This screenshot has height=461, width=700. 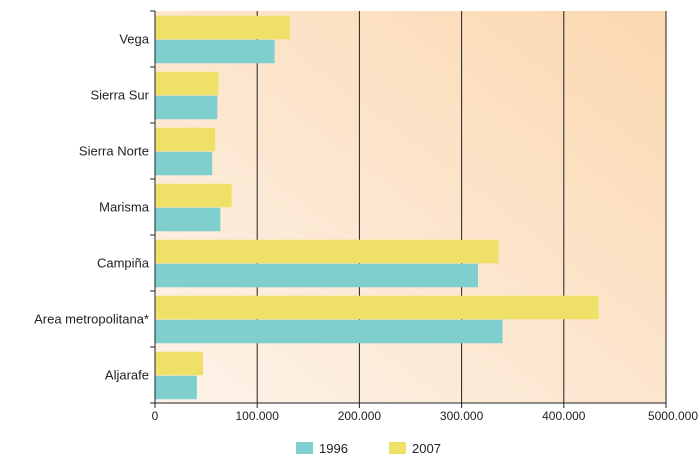 What do you see at coordinates (124, 207) in the screenshot?
I see `category-label: Marisma` at bounding box center [124, 207].